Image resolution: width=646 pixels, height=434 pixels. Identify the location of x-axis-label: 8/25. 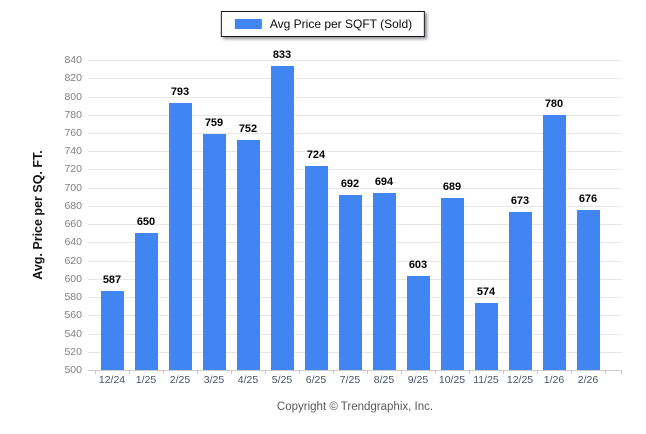
(384, 380).